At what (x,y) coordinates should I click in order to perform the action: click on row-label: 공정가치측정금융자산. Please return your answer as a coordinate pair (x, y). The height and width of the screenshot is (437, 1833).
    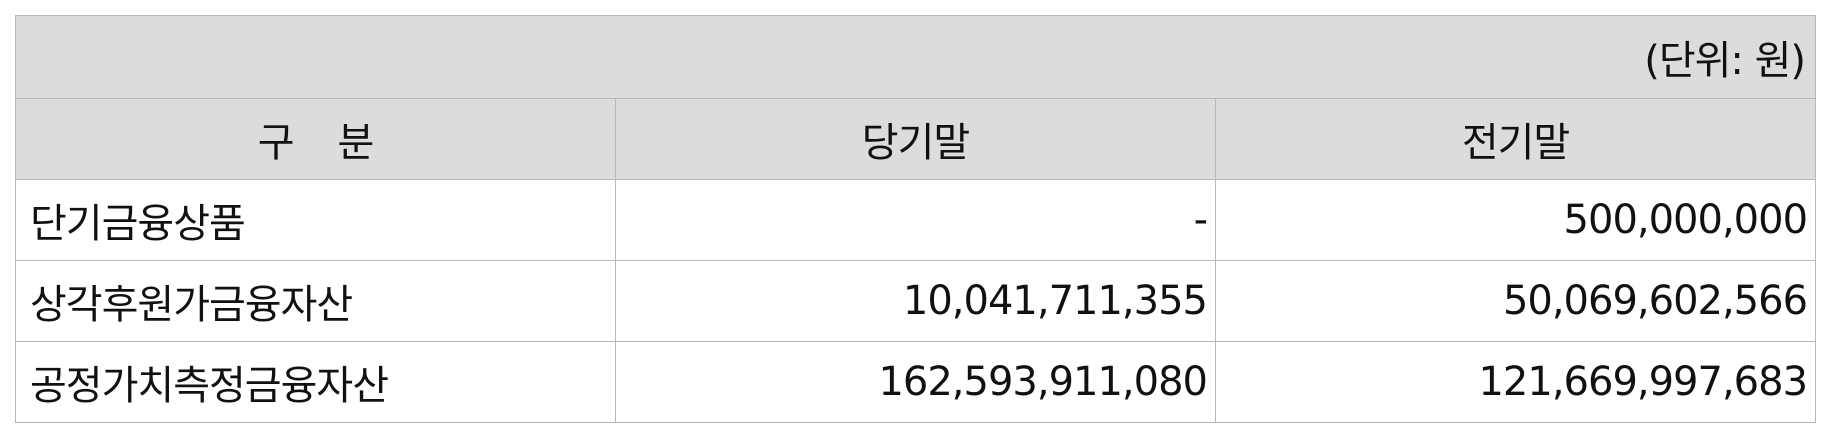
    Looking at the image, I should click on (315, 382).